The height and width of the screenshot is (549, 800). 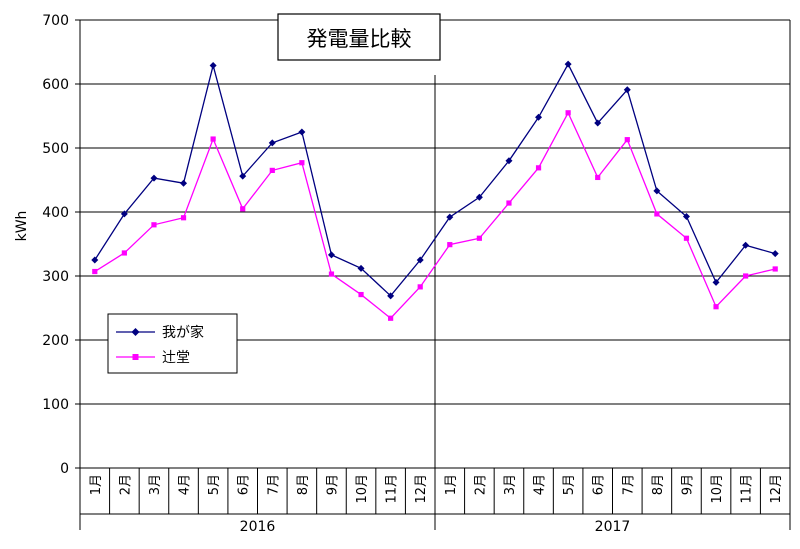 I want to click on year-group-labels: 2016 2017, so click(x=435, y=527).